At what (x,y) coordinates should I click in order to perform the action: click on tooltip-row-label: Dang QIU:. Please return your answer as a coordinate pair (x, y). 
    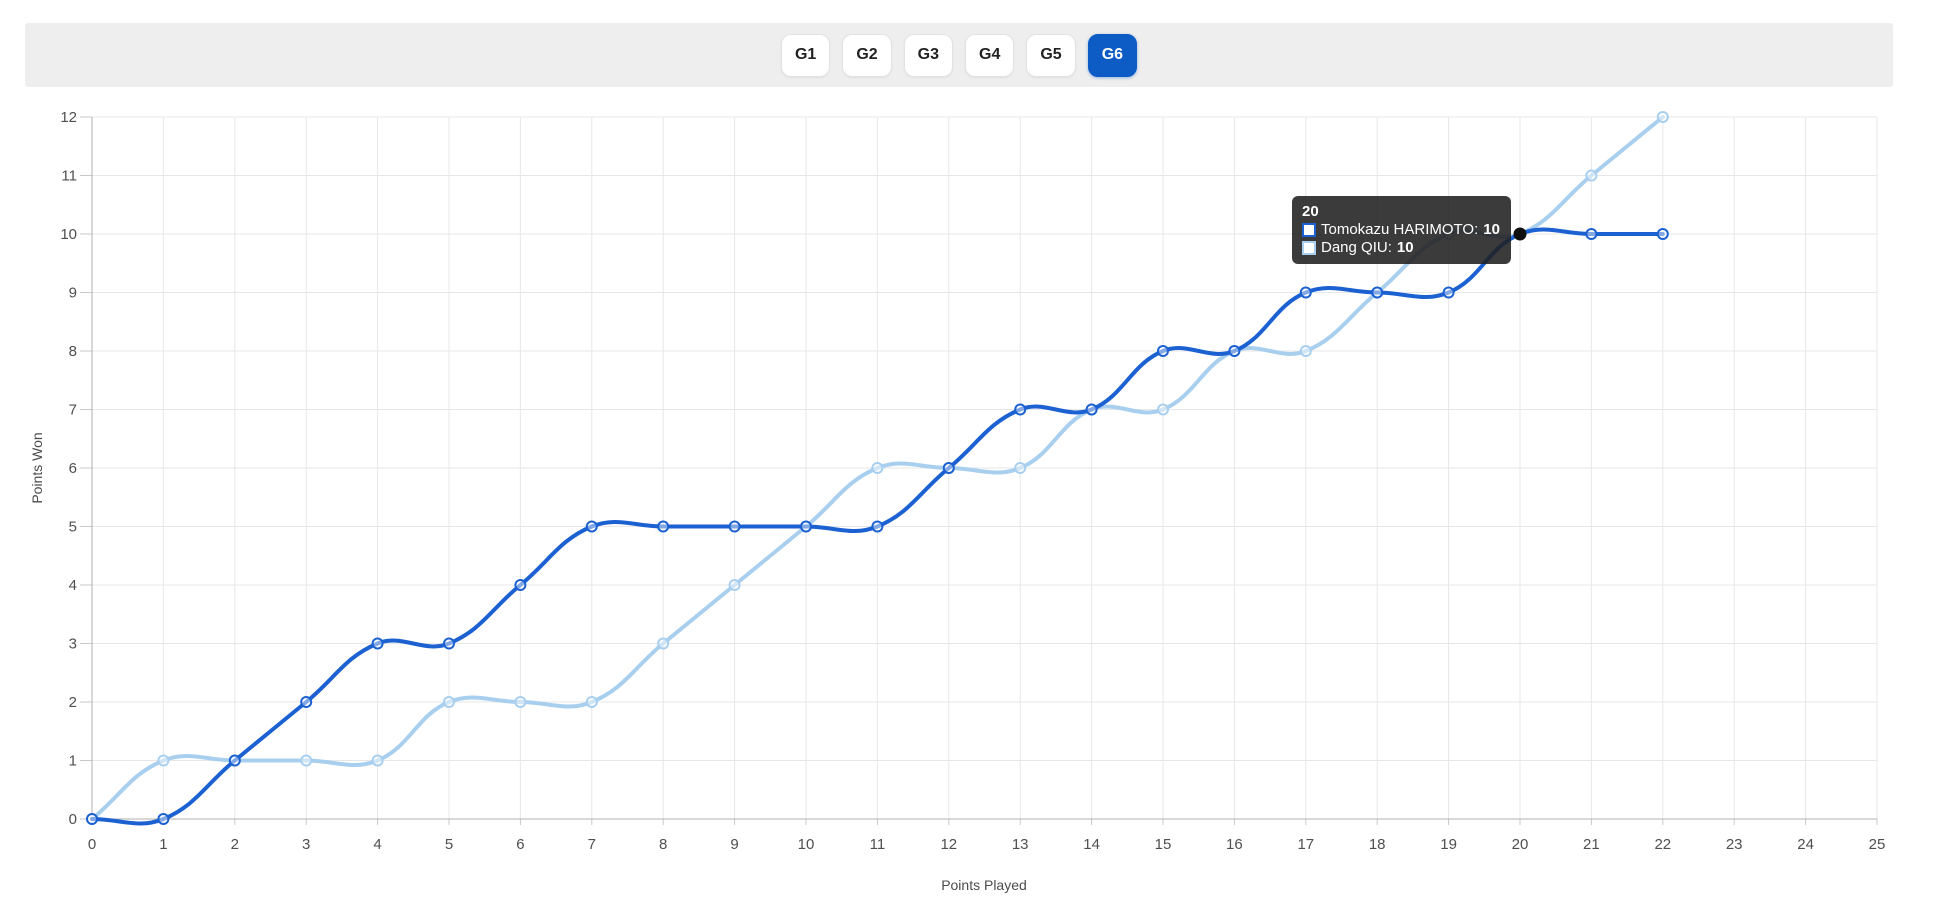
    Looking at the image, I should click on (1356, 247).